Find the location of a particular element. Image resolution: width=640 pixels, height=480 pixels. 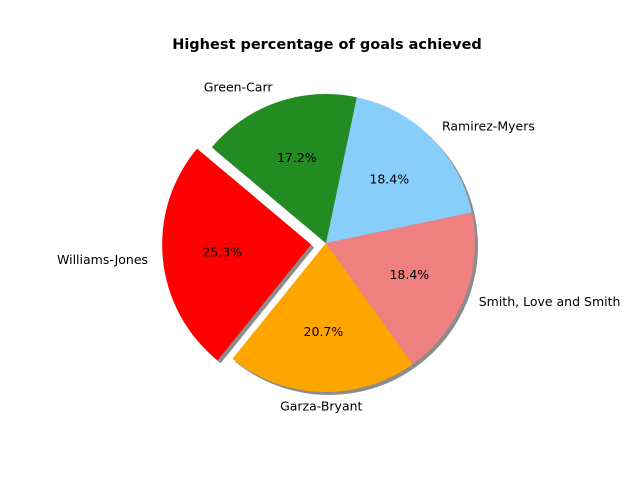

slice-smith-love-and-smith is located at coordinates (400, 288).